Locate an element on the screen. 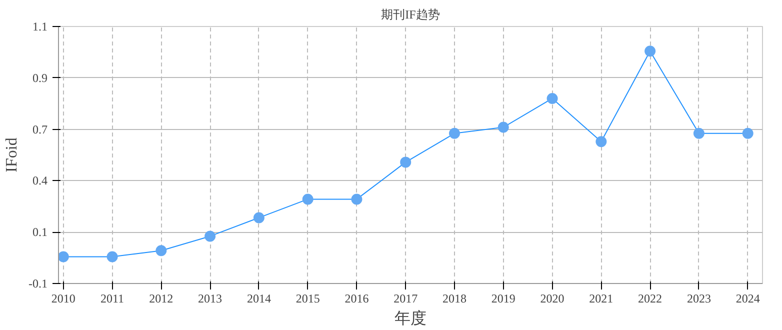 Image resolution: width=782 pixels, height=330 pixels. x-tick-label: 2010 is located at coordinates (63, 299).